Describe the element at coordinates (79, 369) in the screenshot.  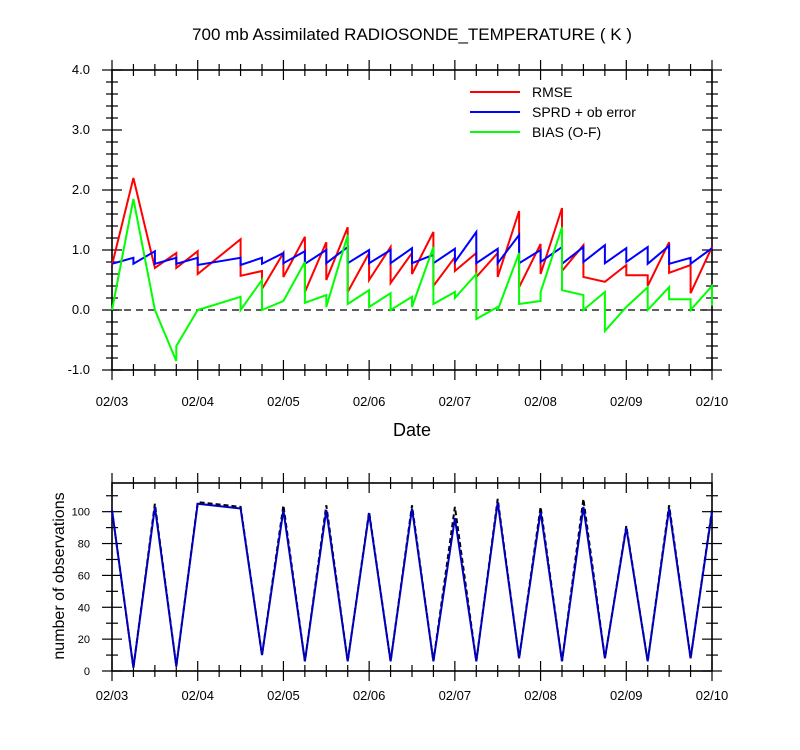
I see `y-tick-label: -1.0` at that location.